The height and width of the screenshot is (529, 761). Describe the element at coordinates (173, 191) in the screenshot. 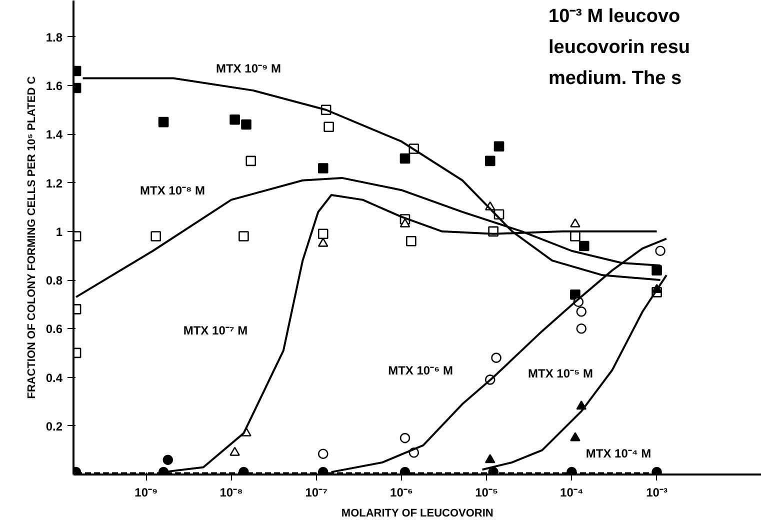

I see `annotation: MTX 10⁻⁸ M` at that location.